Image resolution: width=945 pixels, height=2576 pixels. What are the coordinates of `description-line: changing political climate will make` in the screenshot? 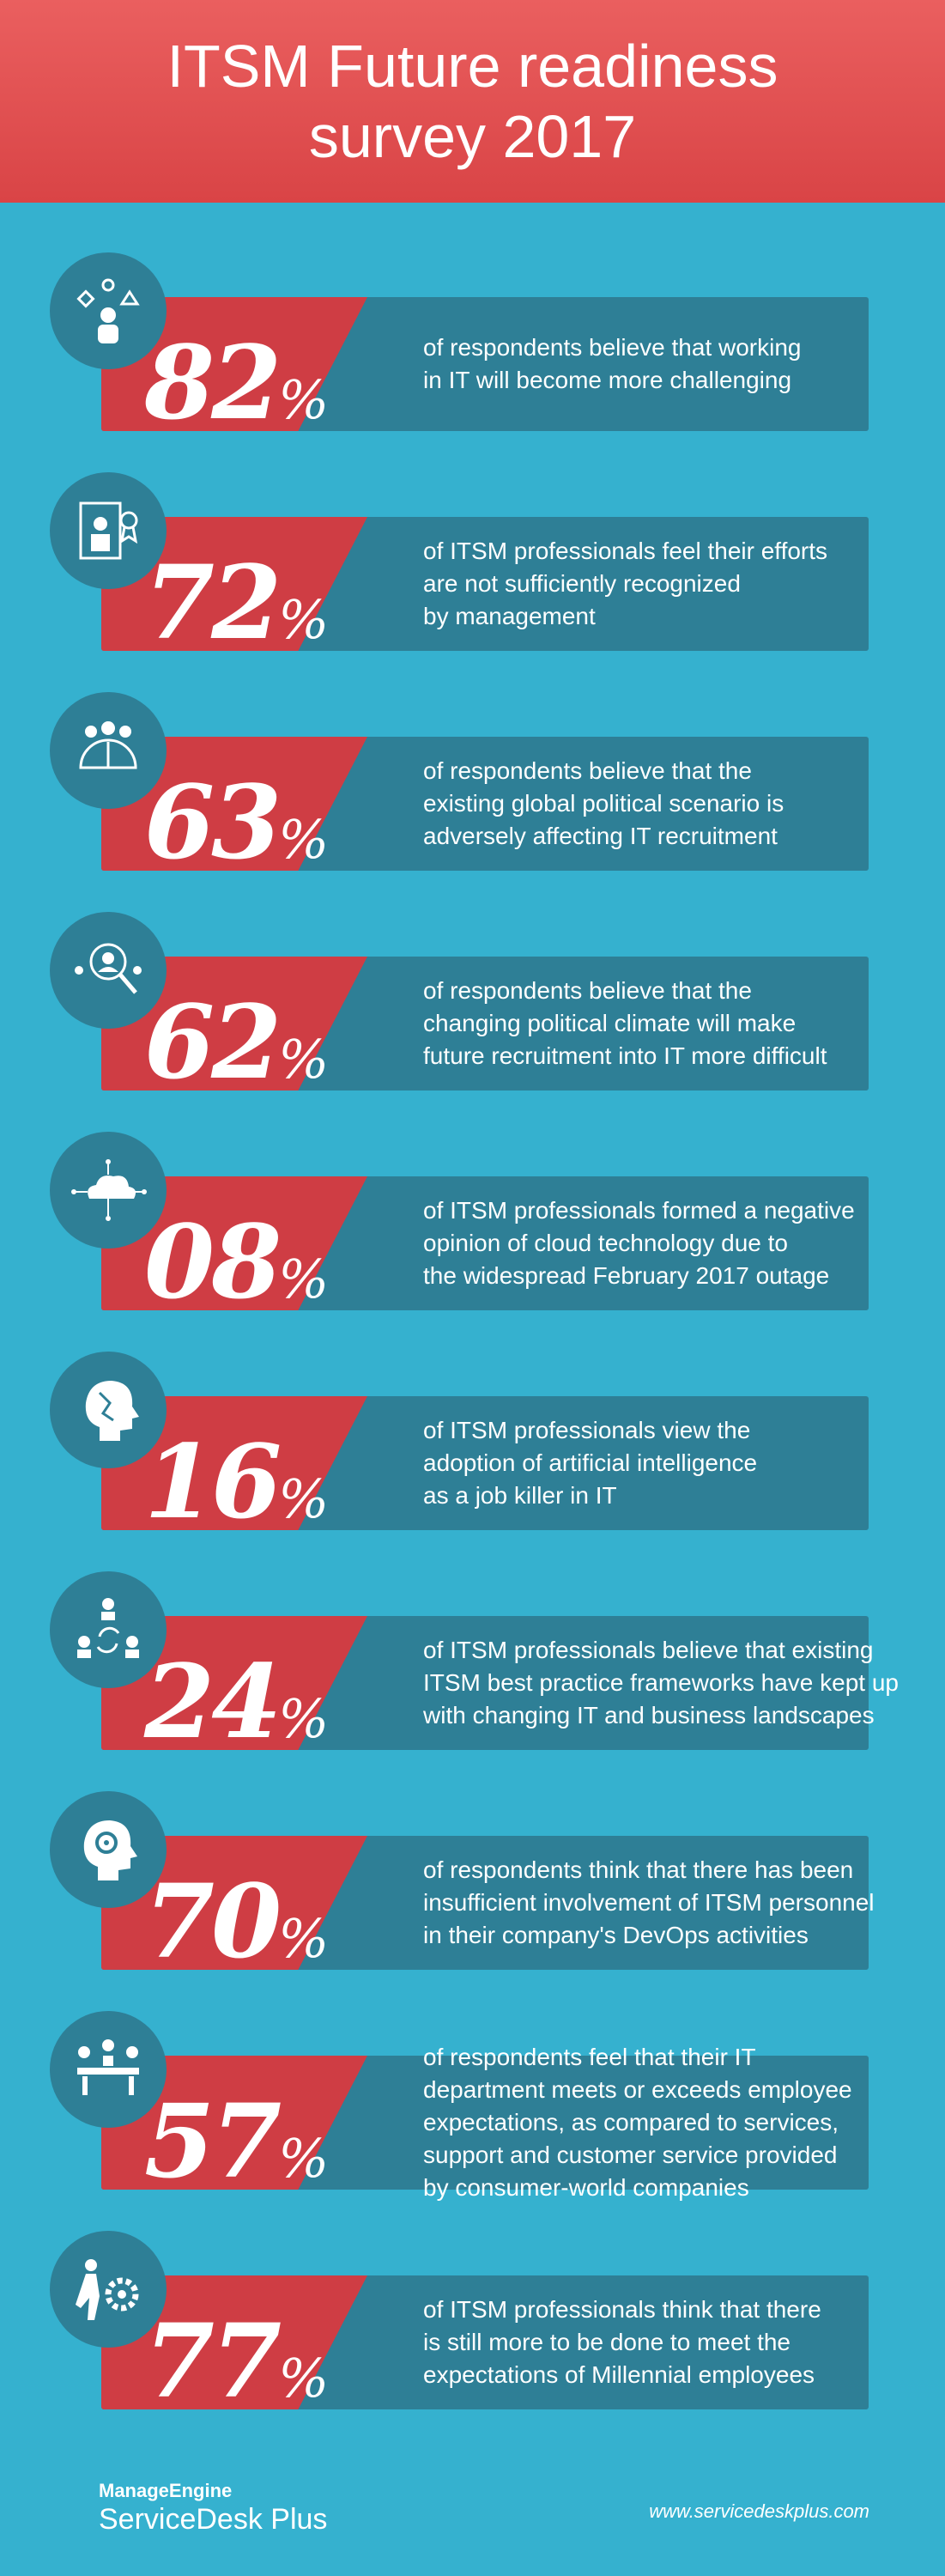 It's located at (610, 1023).